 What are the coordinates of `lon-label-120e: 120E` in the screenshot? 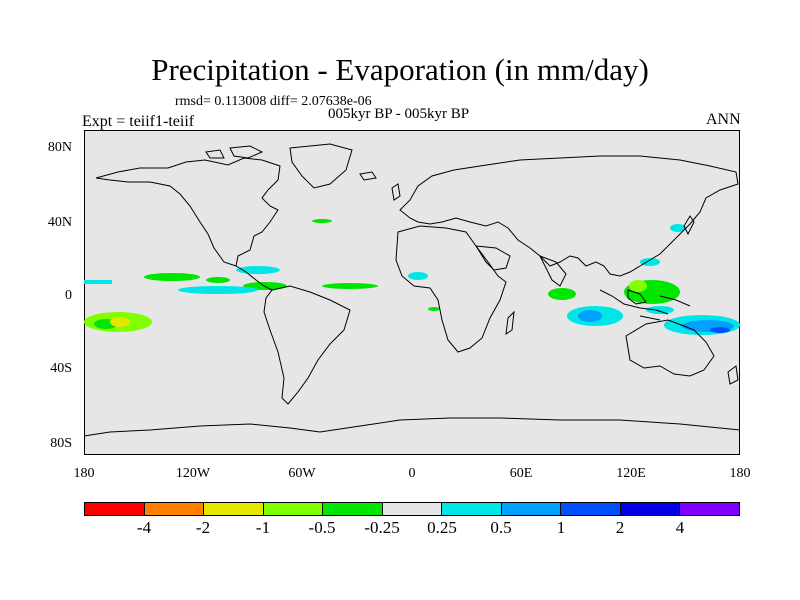 It's located at (631, 473).